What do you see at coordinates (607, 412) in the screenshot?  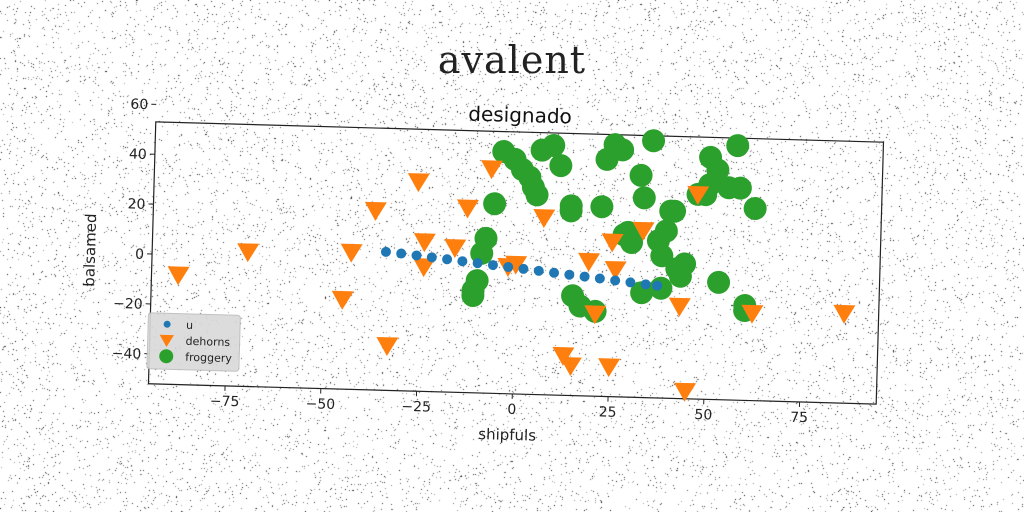 I see `x-tick-label: 25` at bounding box center [607, 412].